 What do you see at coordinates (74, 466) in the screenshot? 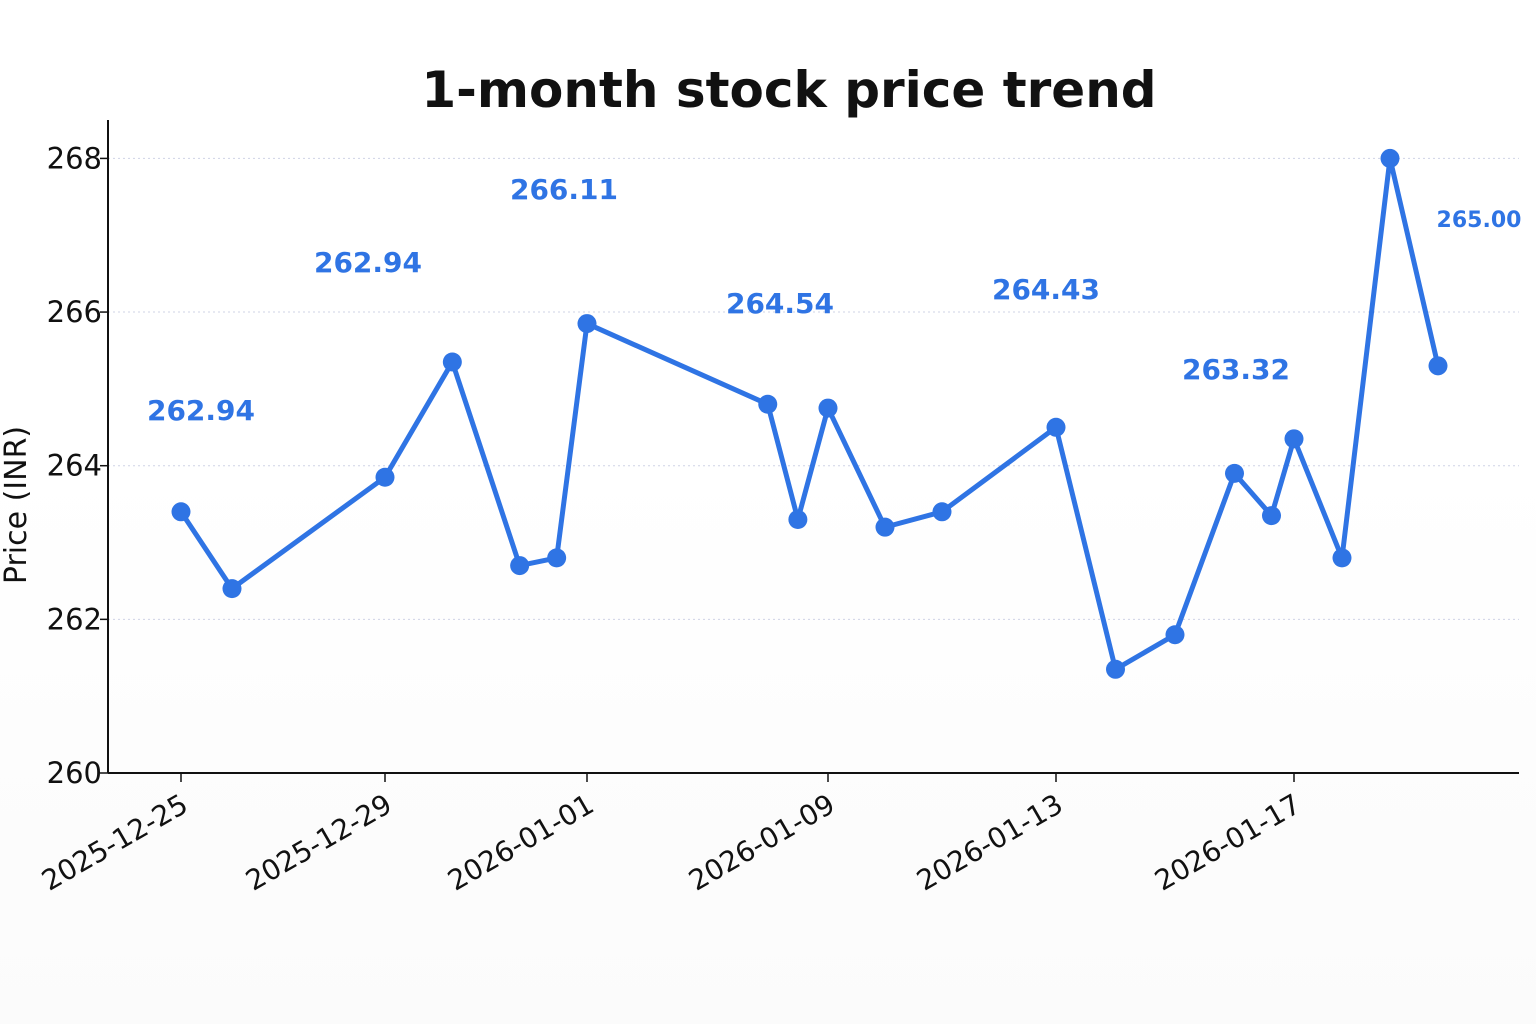
I see `y-tick-label: 264` at bounding box center [74, 466].